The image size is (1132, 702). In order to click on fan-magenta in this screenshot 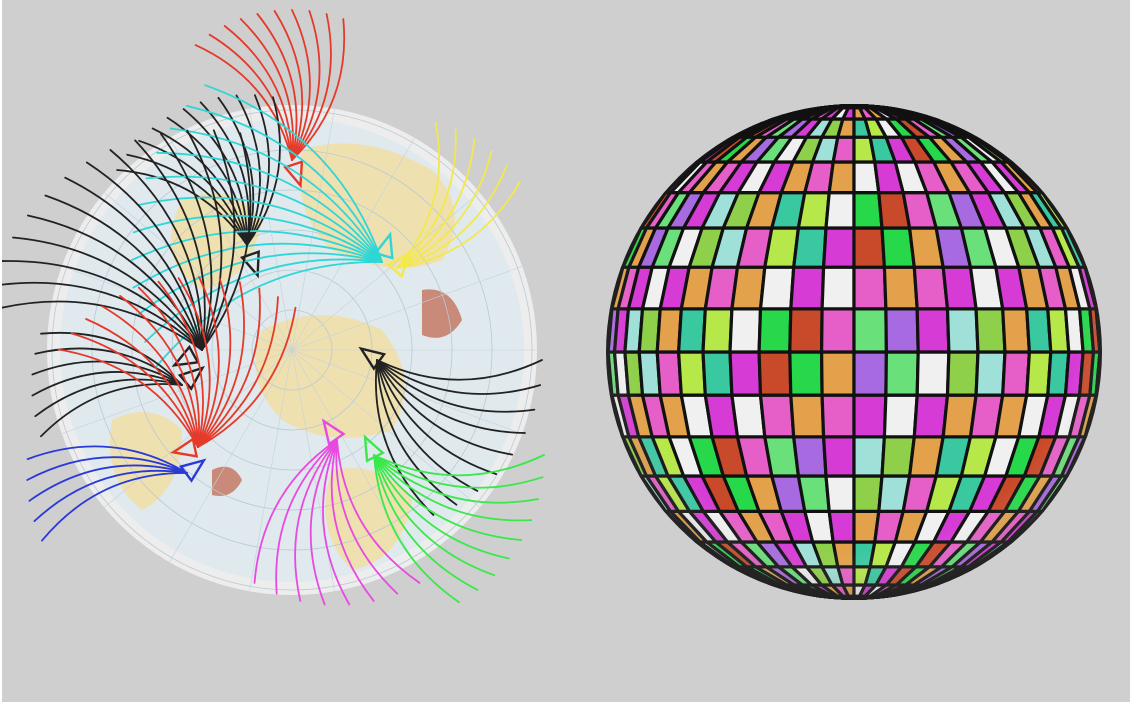, I will do `click(337, 512)`.